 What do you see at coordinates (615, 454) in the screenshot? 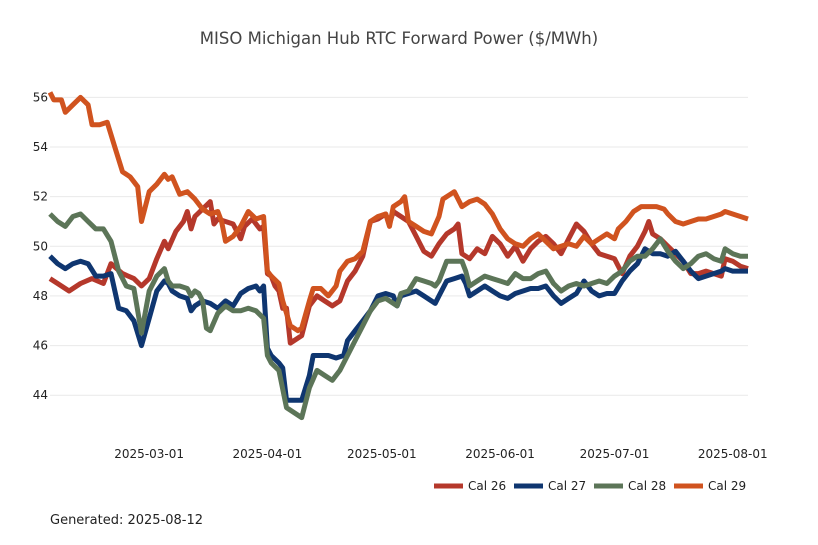
I see `x-tick-label: 2025-07-01` at bounding box center [615, 454].